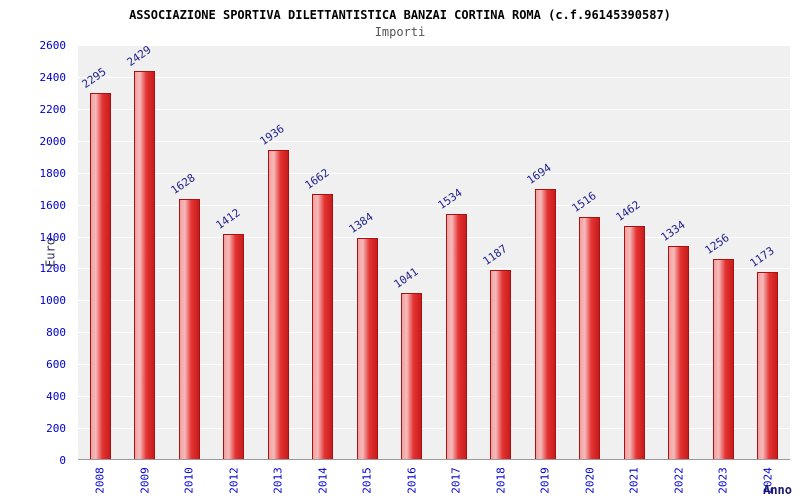 This screenshot has width=800, height=500. What do you see at coordinates (723, 480) in the screenshot?
I see `x-tick-label: 2023` at bounding box center [723, 480].